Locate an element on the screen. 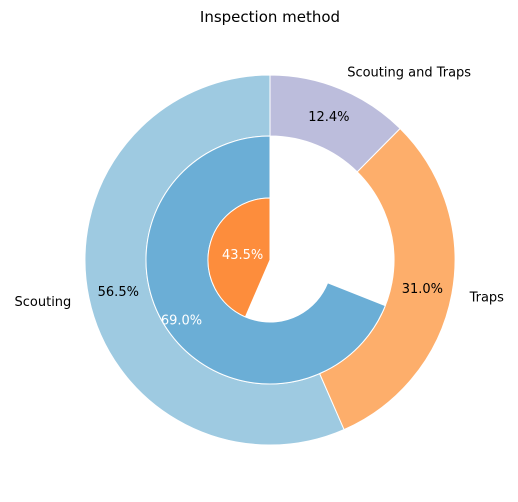 Image resolution: width=518 pixels, height=502 pixels. center-value-label-1: 43.5% is located at coordinates (242, 255).